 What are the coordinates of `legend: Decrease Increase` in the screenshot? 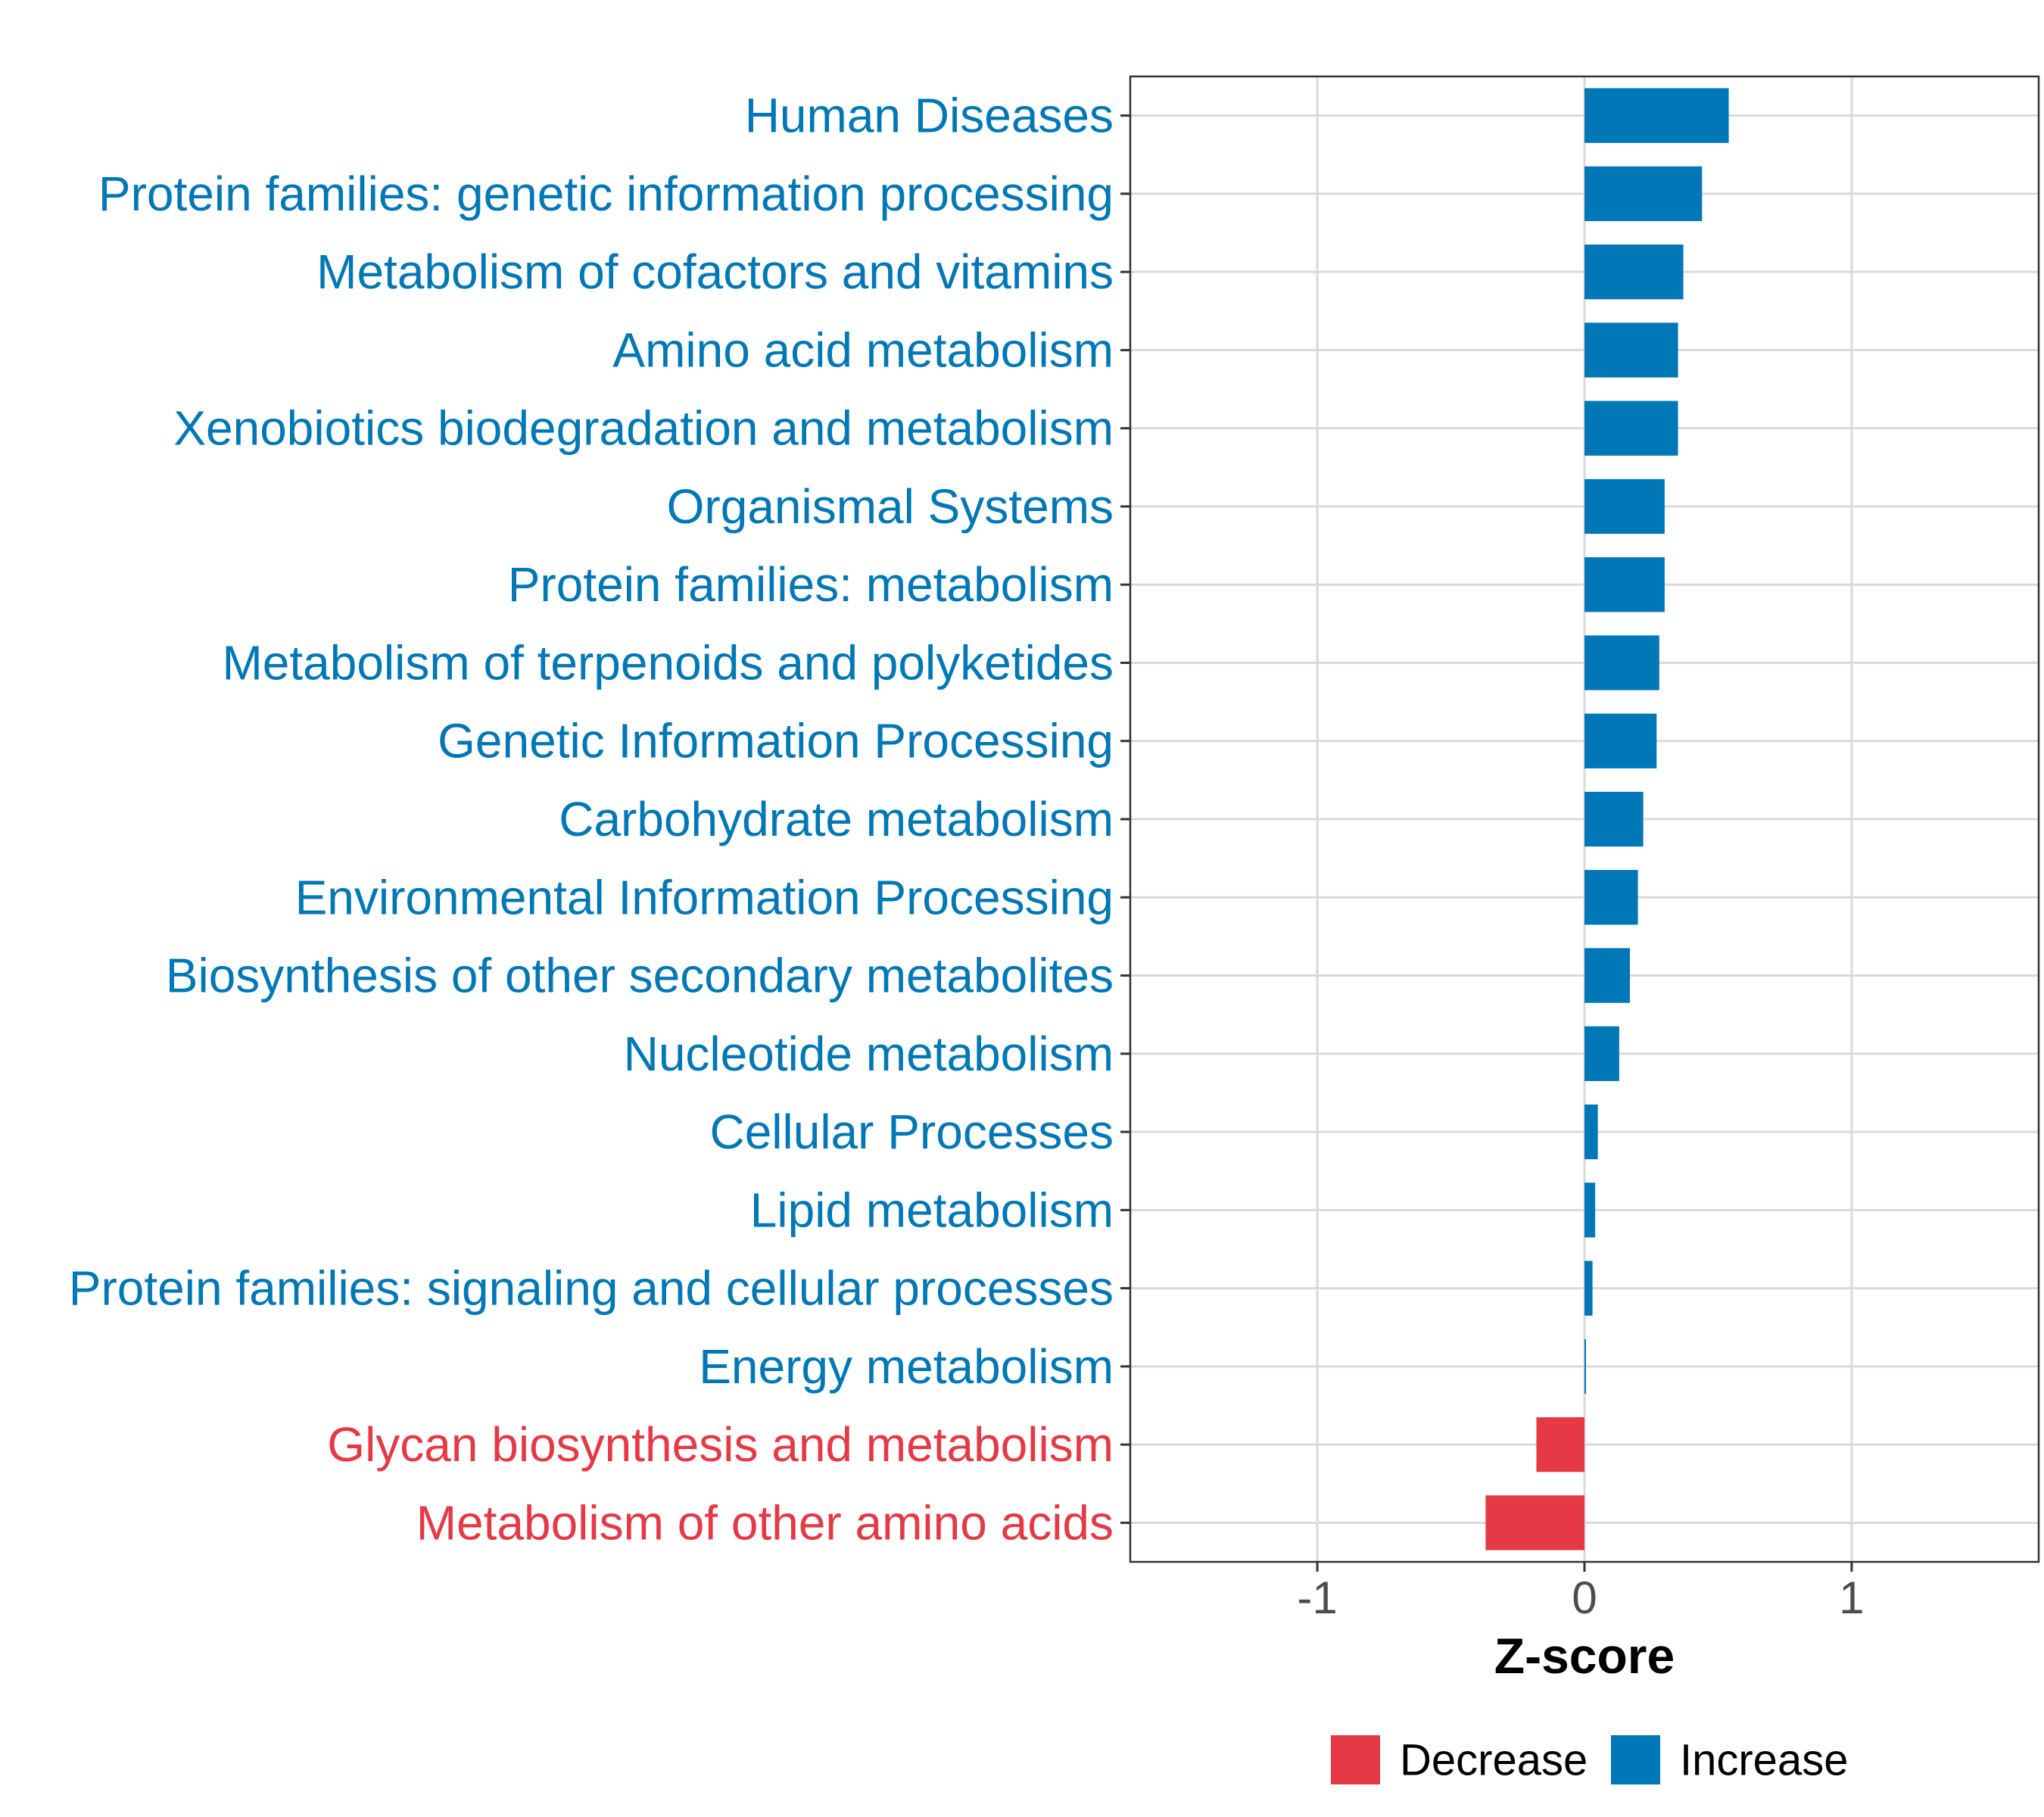 It's located at (1589, 1760).